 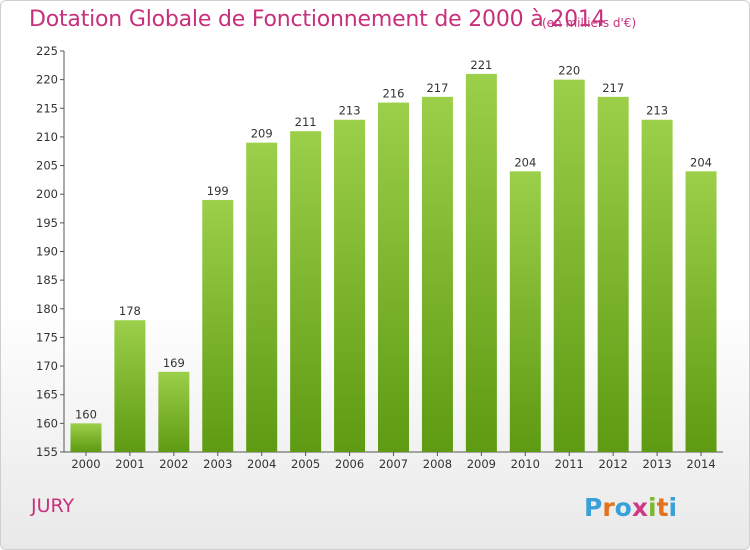 What do you see at coordinates (47, 108) in the screenshot?
I see `y-tick-label: 215` at bounding box center [47, 108].